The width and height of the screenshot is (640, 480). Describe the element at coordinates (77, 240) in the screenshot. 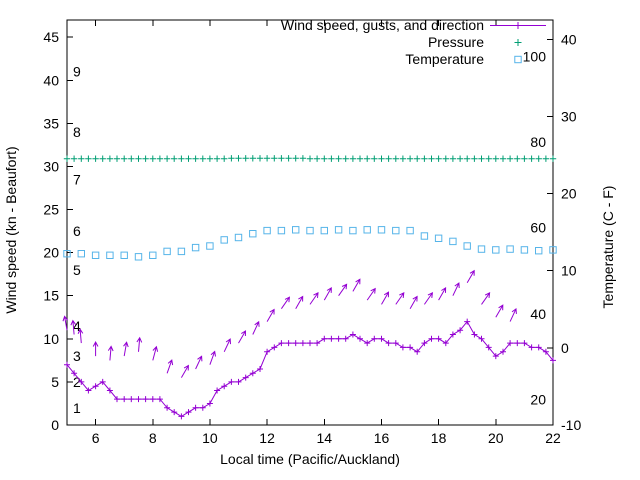

I see `beaufort-scale-labels: 1 2 3 4 5 6 7 8 9` at that location.